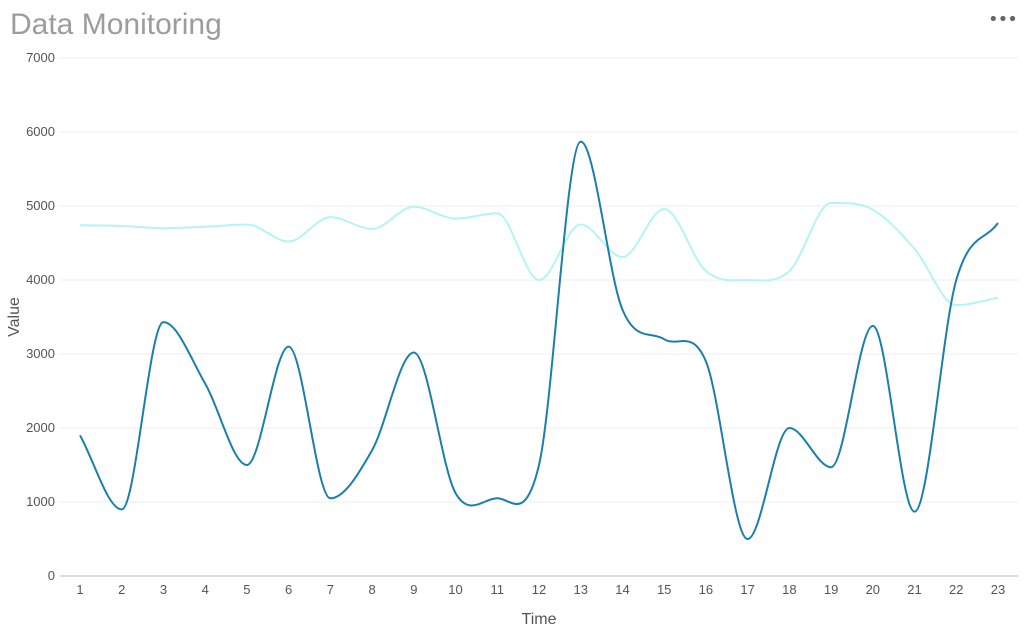  What do you see at coordinates (706, 589) in the screenshot?
I see `x-tick-label: 16` at bounding box center [706, 589].